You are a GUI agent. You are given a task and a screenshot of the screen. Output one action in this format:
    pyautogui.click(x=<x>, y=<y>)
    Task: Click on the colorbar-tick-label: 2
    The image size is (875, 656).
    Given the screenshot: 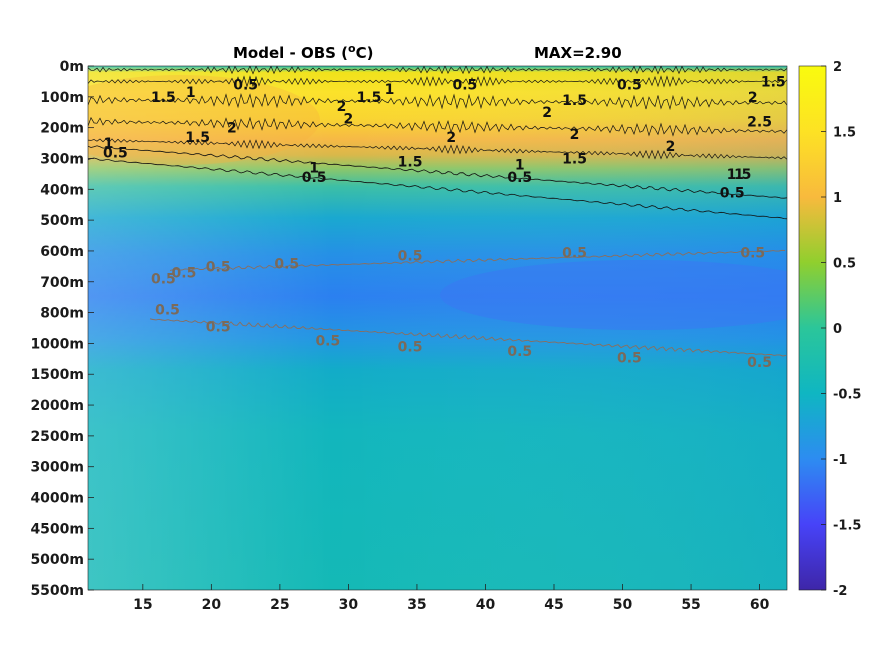 What is the action you would take?
    pyautogui.click(x=837, y=67)
    